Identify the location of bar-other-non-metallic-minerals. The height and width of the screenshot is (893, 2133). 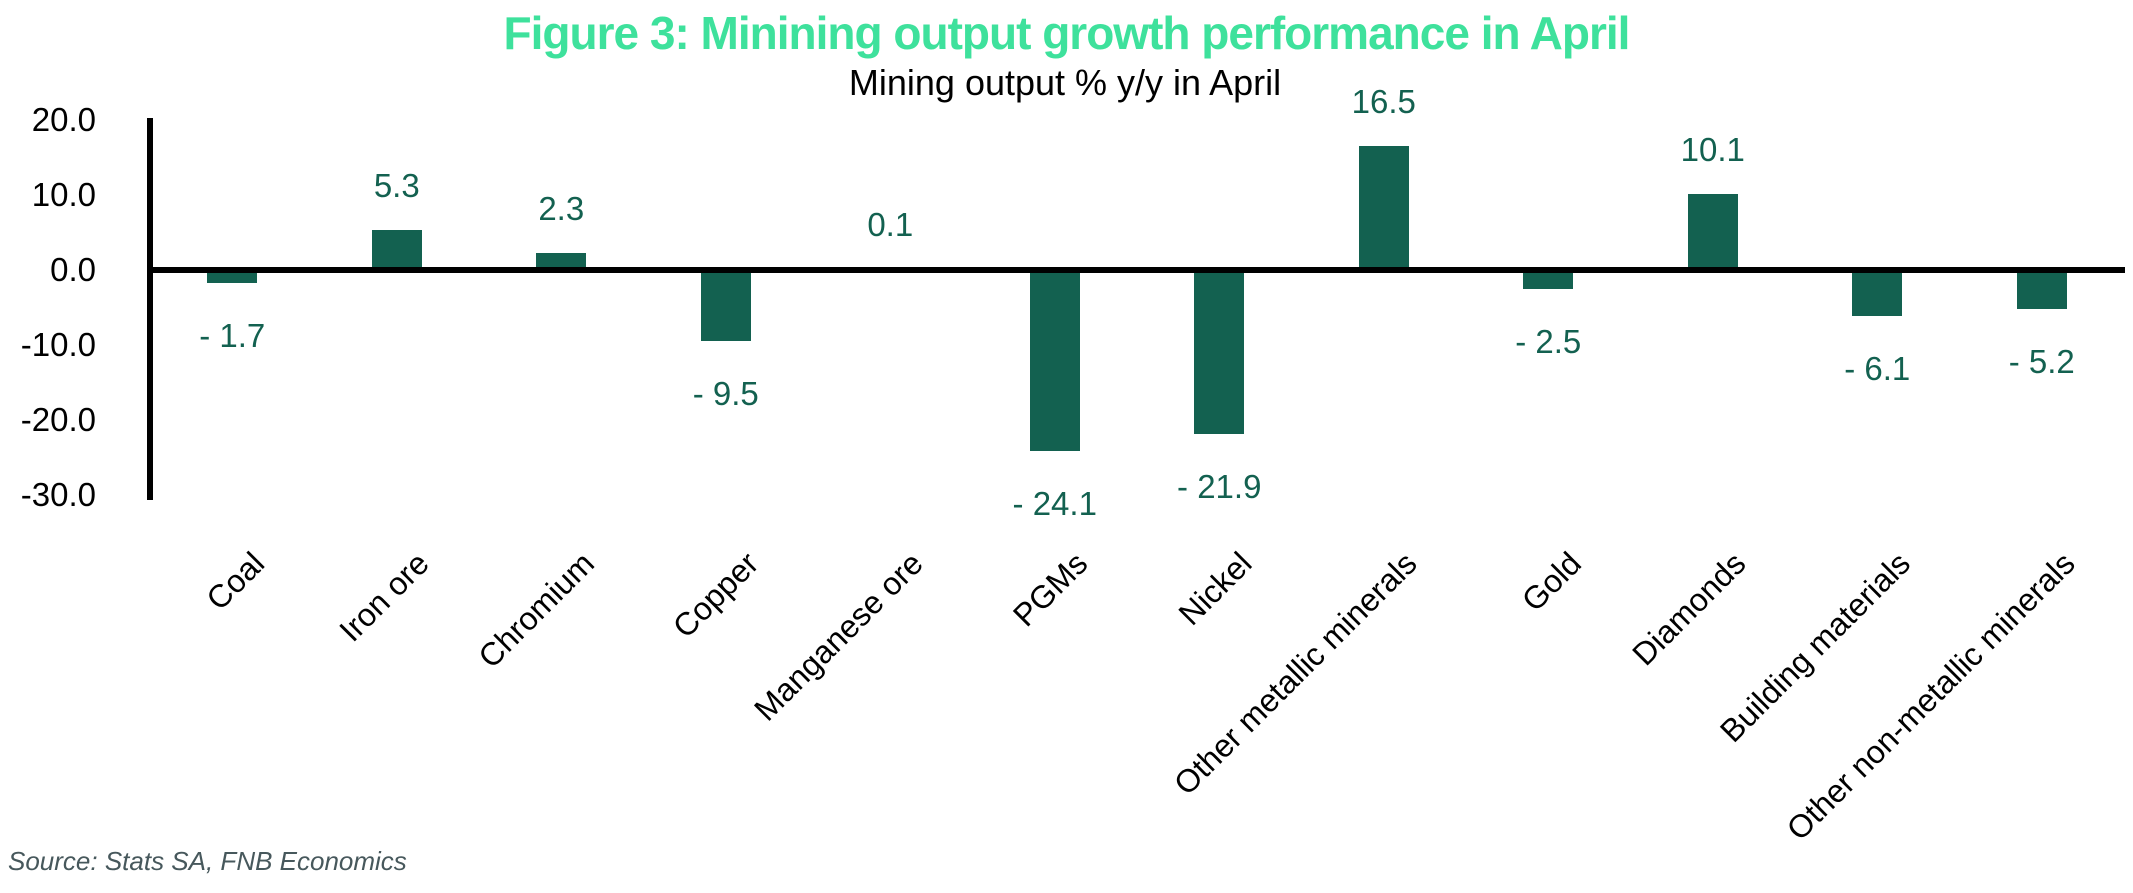
(2041, 289).